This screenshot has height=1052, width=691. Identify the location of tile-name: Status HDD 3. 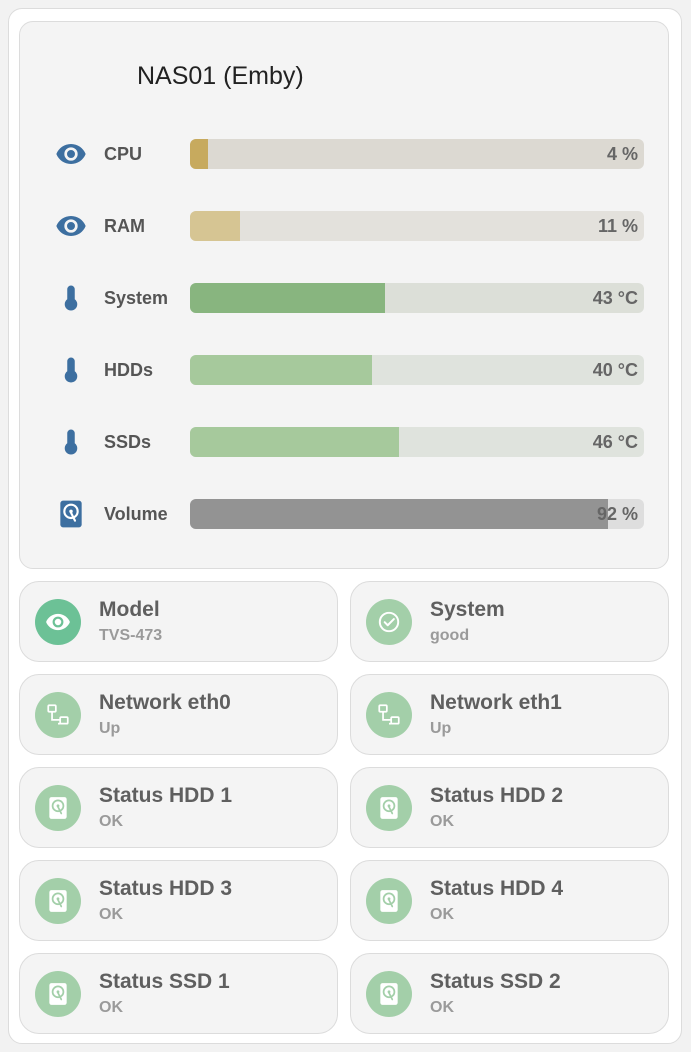
(166, 888).